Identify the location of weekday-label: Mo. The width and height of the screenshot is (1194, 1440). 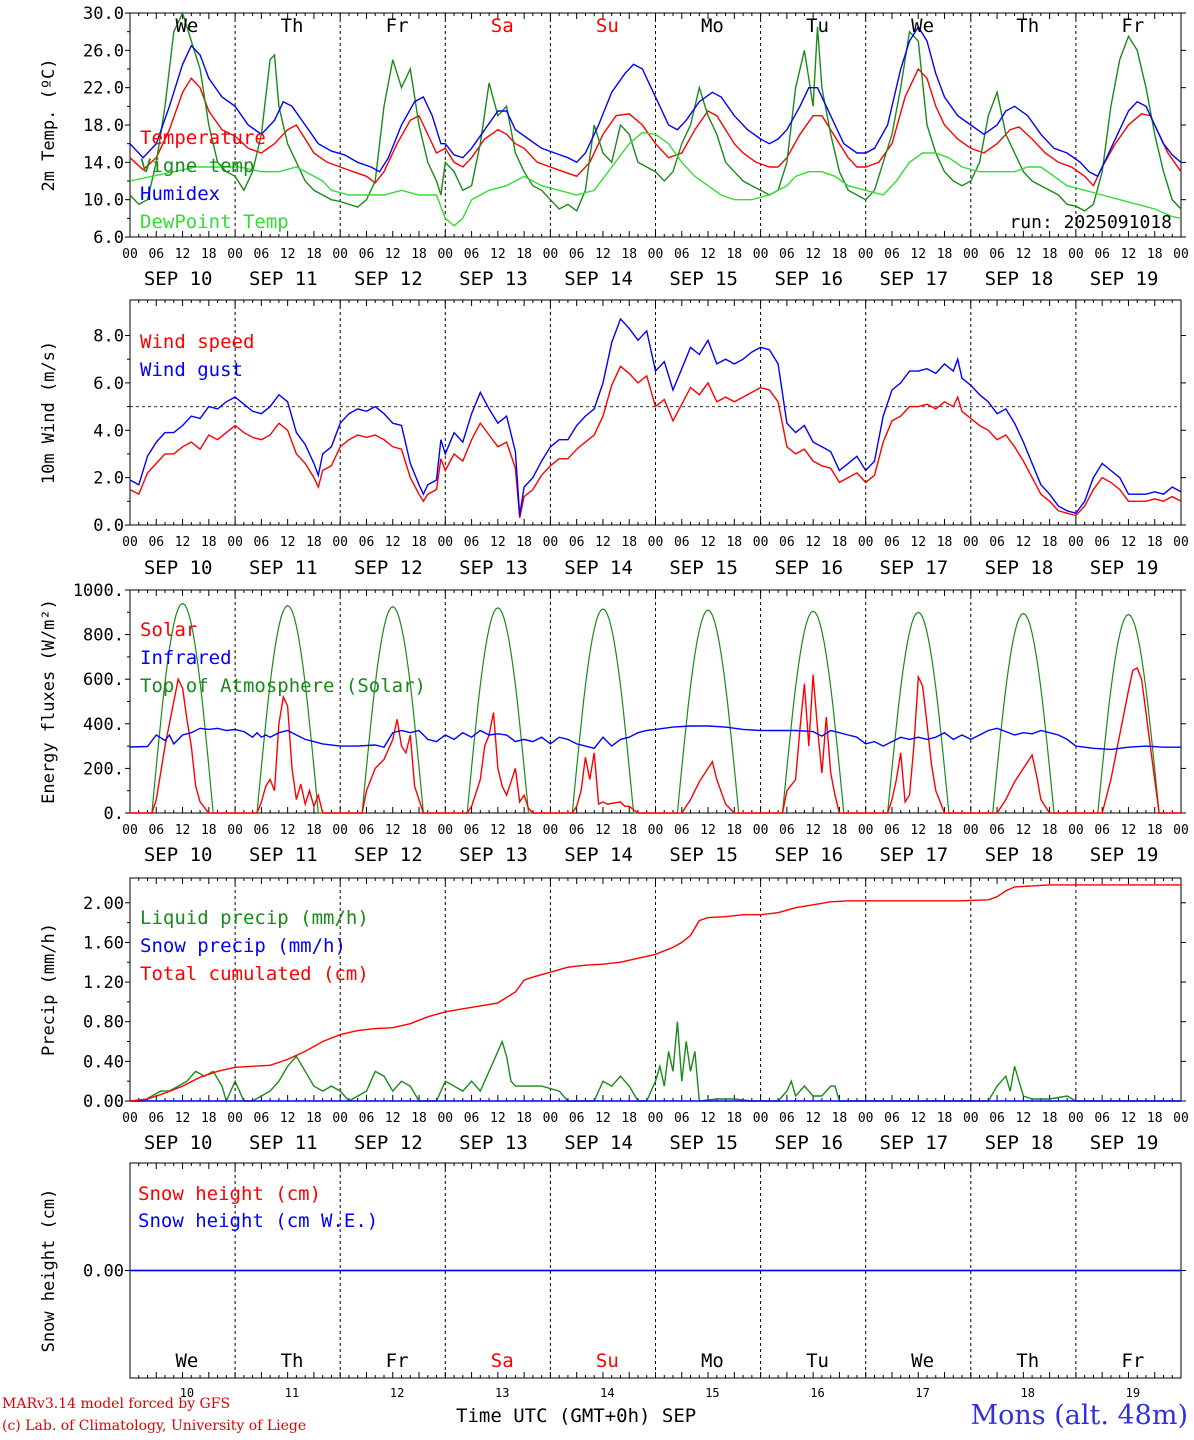
(712, 1361).